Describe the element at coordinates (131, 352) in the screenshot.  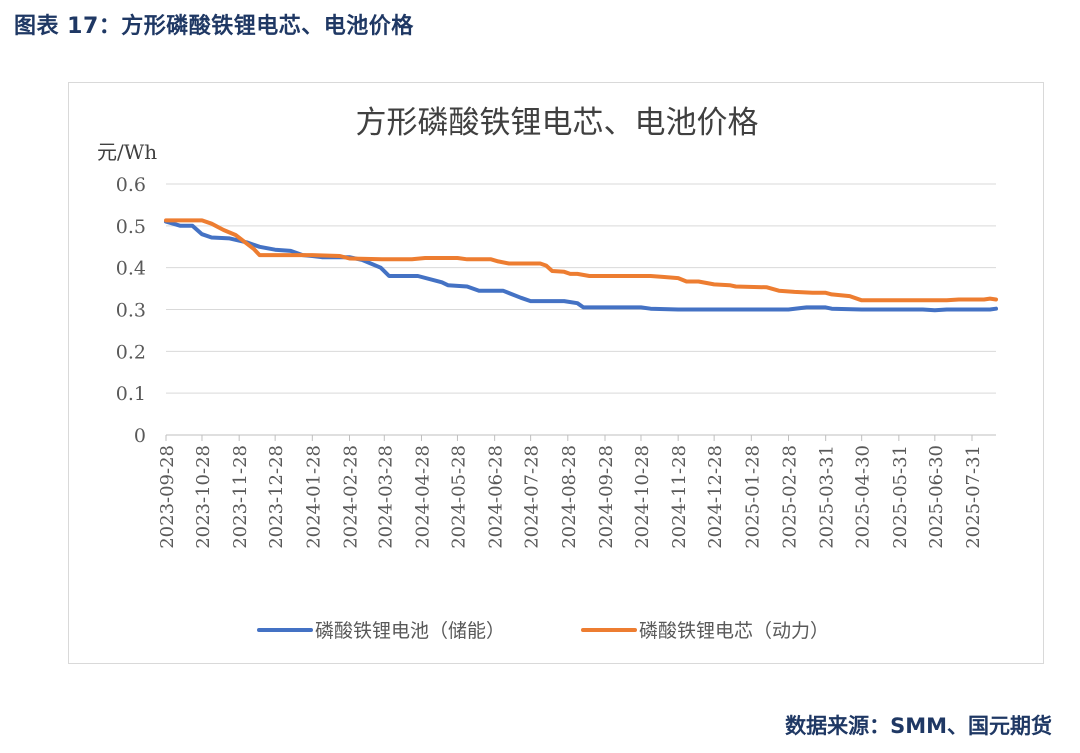
I see `y-tick-label: 0.2` at that location.